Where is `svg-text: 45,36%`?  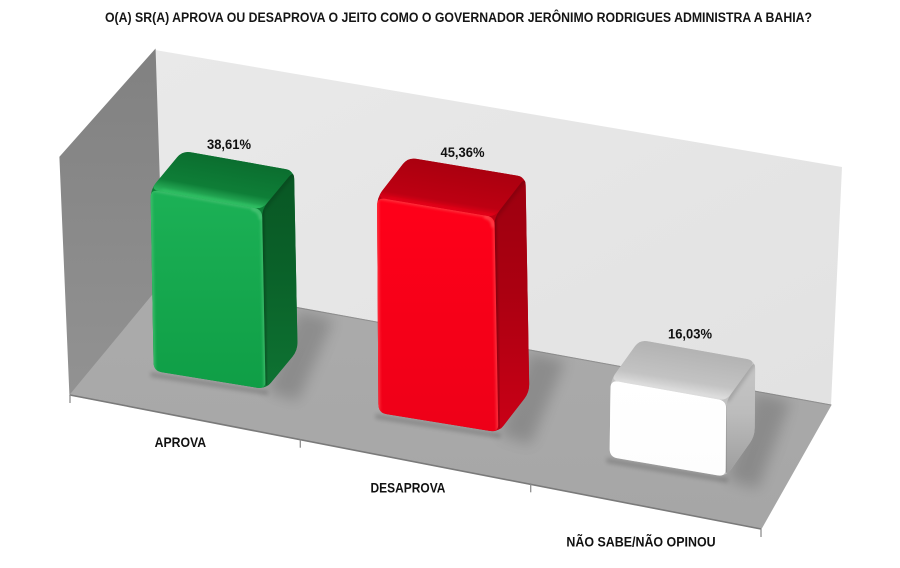
svg-text: 45,36% is located at coordinates (463, 152).